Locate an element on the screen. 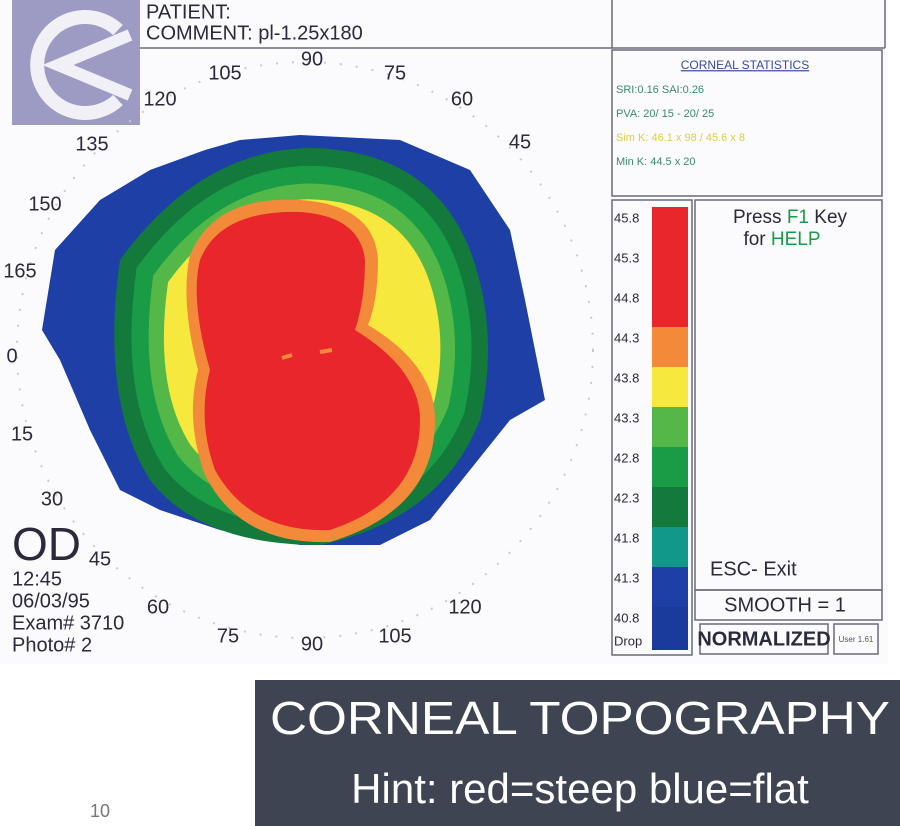 The image size is (900, 826). scale-label: 43.3 is located at coordinates (626, 417).